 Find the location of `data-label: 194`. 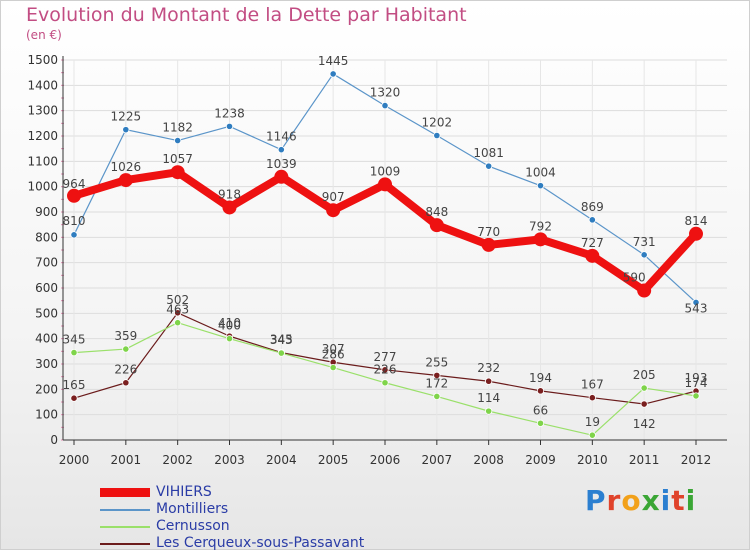

data-label: 194 is located at coordinates (540, 378).